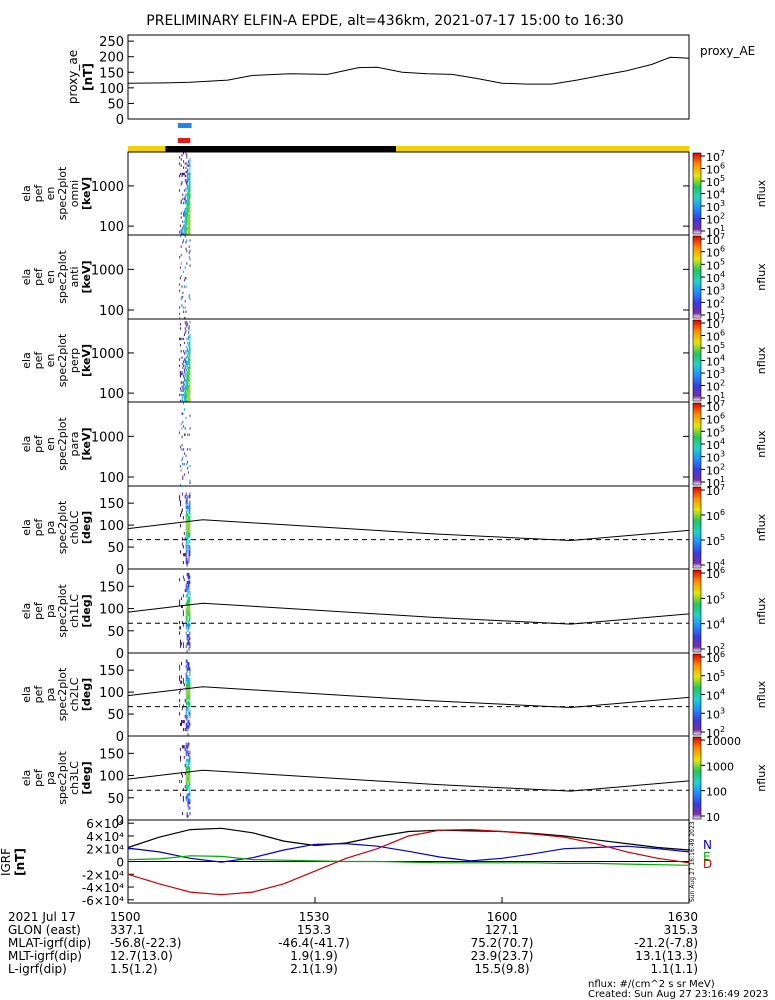 The width and height of the screenshot is (775, 1000). What do you see at coordinates (314, 917) in the screenshot?
I see `footer-time-tick: 1530` at bounding box center [314, 917].